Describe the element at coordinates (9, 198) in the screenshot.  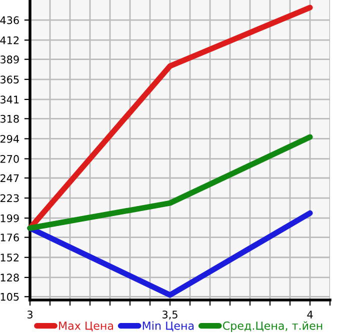
I see `y-tick-label: 223` at that location.